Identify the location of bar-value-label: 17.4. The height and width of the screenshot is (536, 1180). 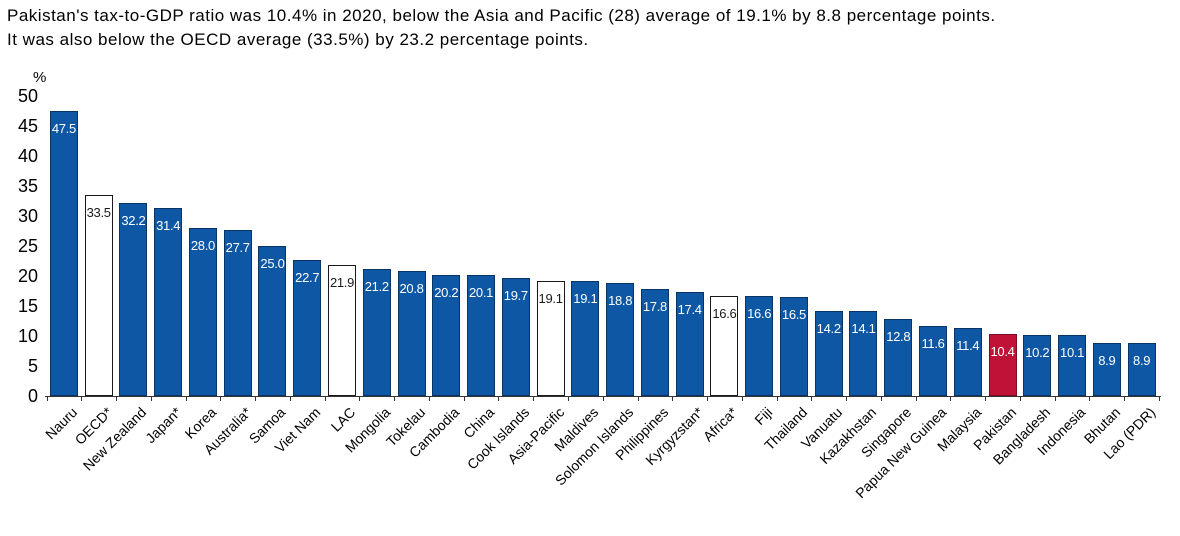
(689, 309).